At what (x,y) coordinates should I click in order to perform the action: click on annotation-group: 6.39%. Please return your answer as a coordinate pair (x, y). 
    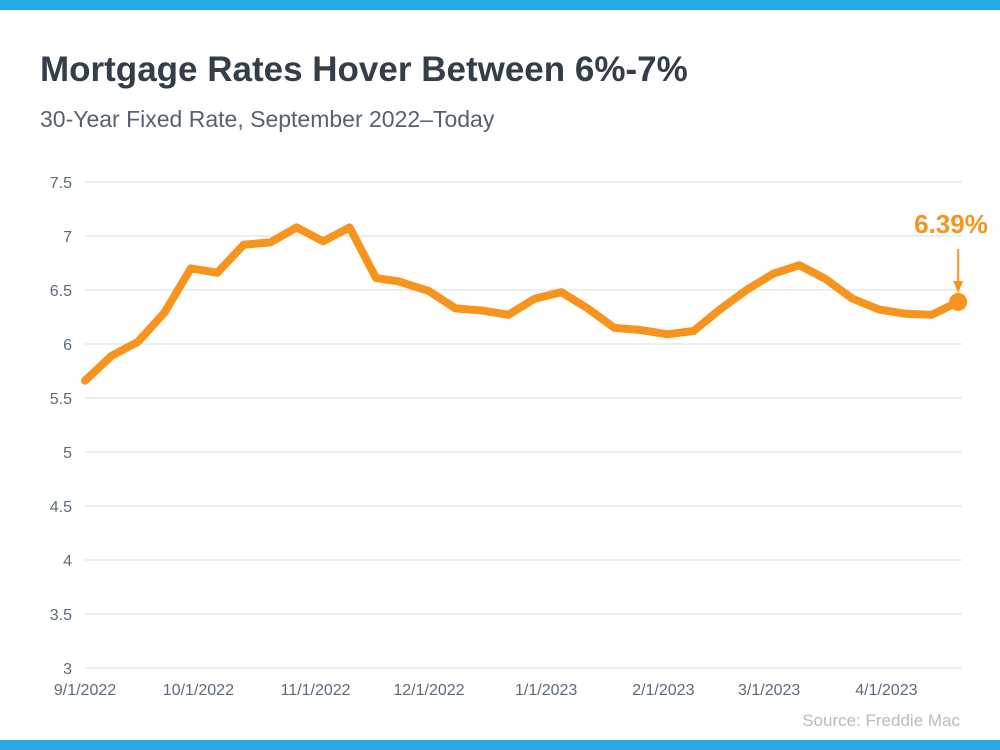
    Looking at the image, I should click on (951, 251).